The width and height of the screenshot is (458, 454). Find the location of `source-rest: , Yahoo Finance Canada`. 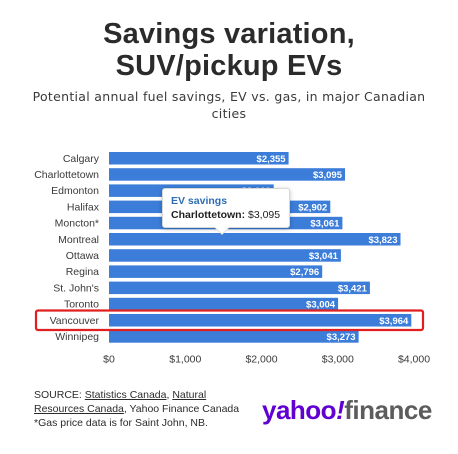

source-rest: , Yahoo Finance Canada is located at coordinates (181, 409).